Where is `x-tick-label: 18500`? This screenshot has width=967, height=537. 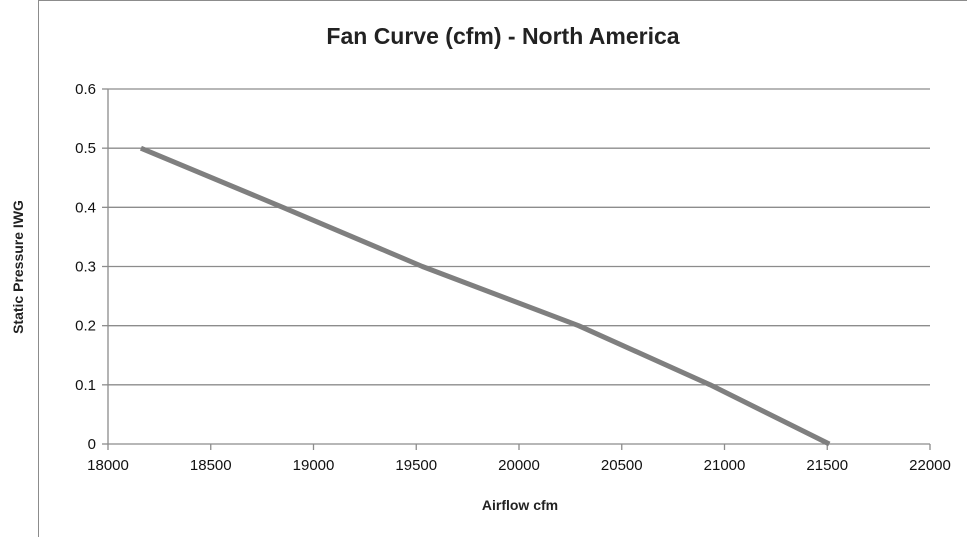 x-tick-label: 18500 is located at coordinates (211, 465).